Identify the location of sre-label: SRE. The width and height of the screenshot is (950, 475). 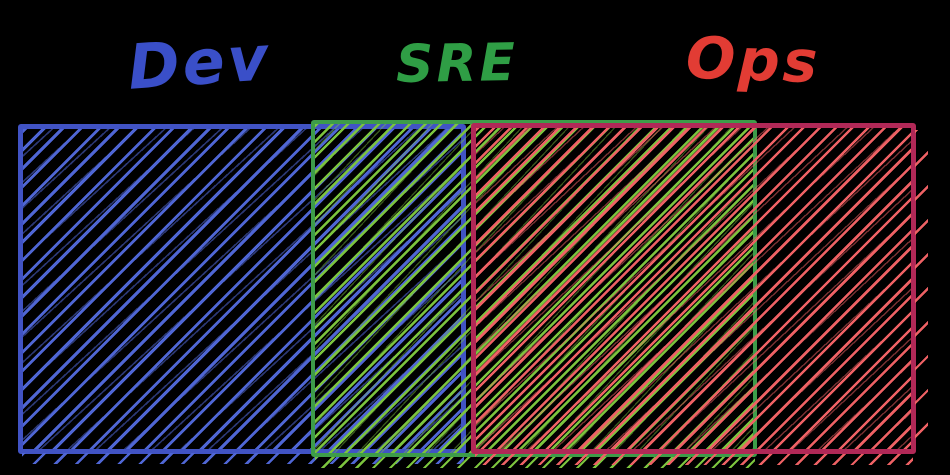
(457, 64).